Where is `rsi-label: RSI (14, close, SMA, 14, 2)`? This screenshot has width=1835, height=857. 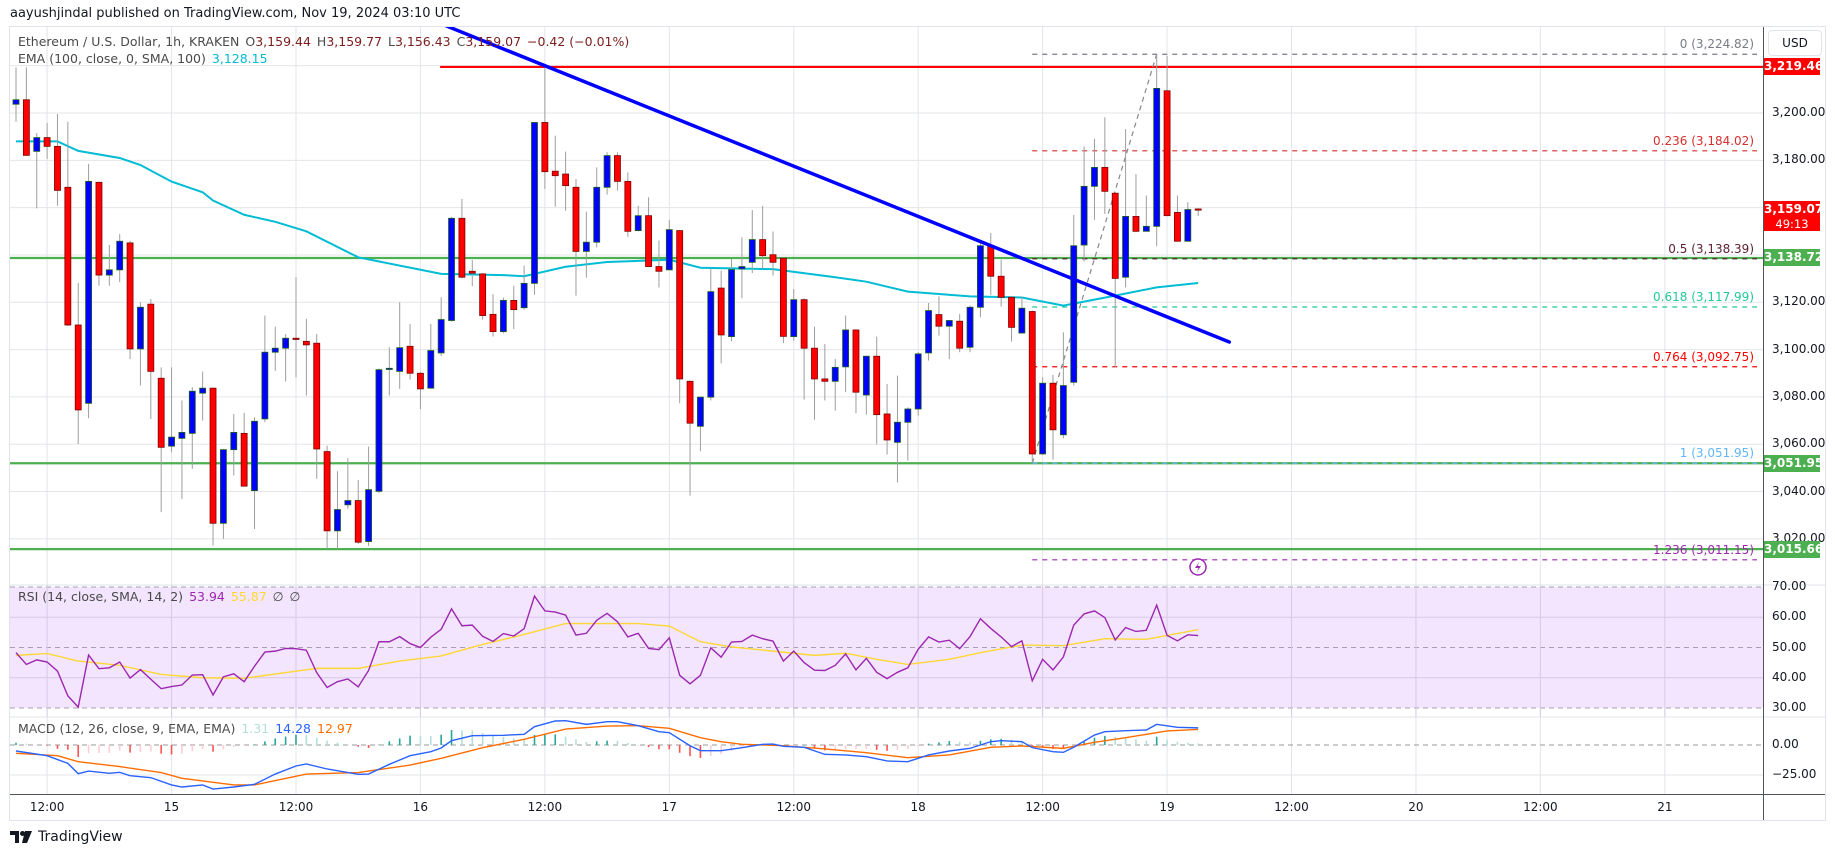 rsi-label: RSI (14, close, SMA, 14, 2) is located at coordinates (101, 596).